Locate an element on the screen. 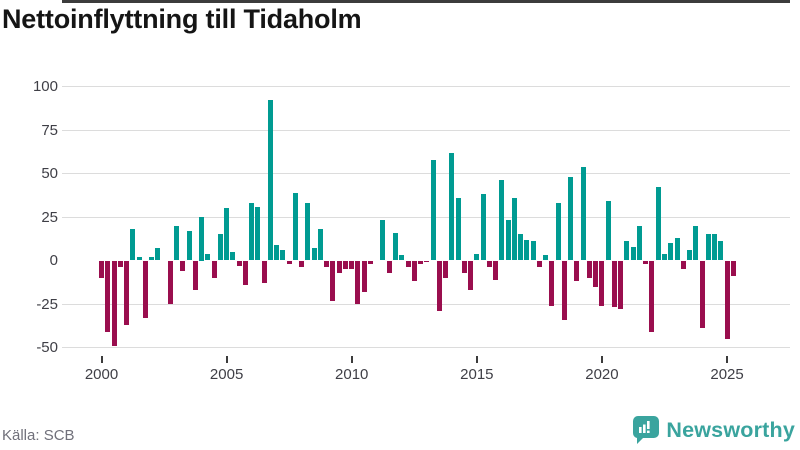 Image resolution: width=800 pixels, height=450 pixels. y-tick-label: 75 is located at coordinates (49, 130).